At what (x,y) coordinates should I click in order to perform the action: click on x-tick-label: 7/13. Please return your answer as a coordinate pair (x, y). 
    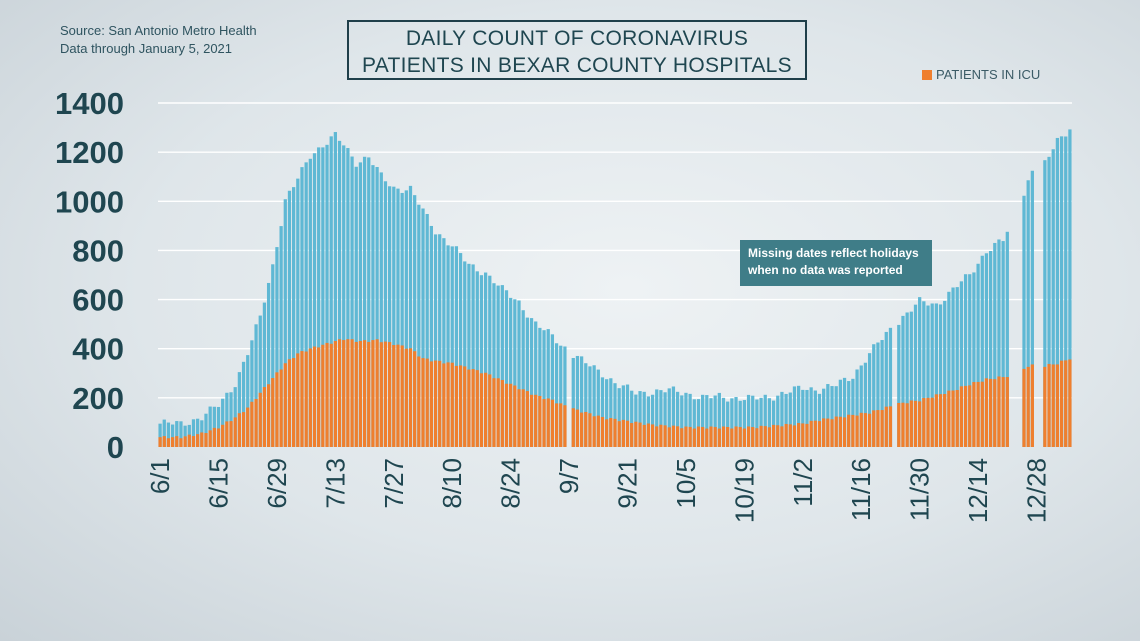
    Looking at the image, I should click on (335, 483).